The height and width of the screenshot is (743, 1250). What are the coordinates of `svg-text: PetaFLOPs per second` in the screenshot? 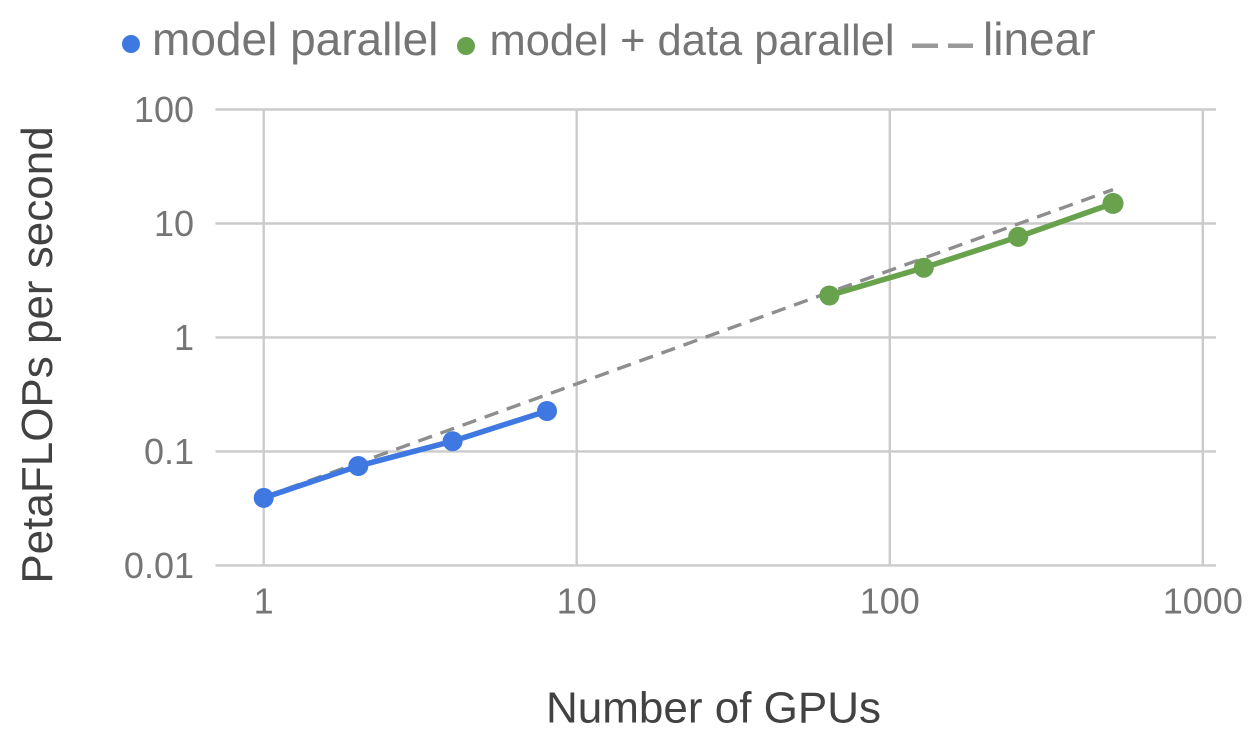 It's located at (37, 354).